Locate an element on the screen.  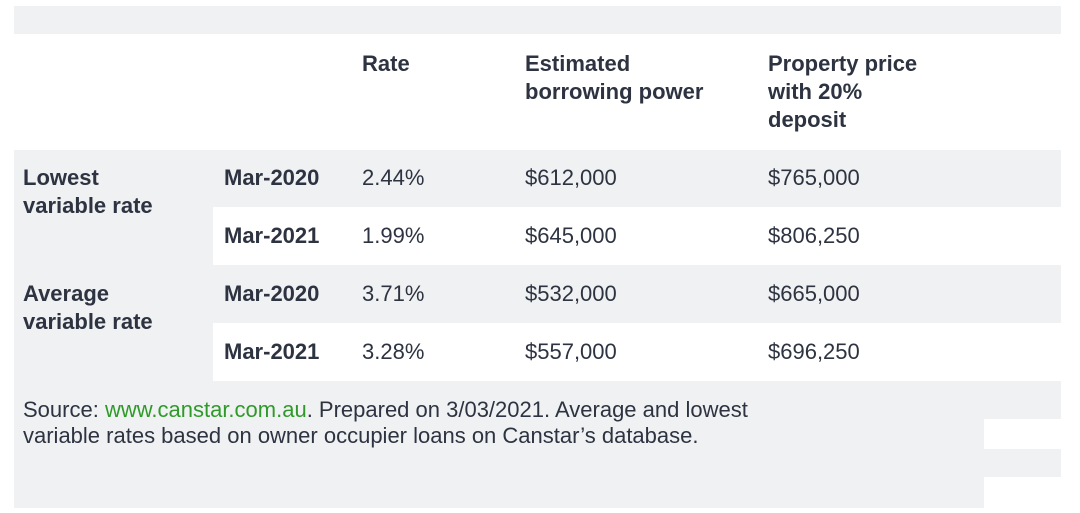
group-label-lowest: Lowest variable rate is located at coordinates (88, 191).